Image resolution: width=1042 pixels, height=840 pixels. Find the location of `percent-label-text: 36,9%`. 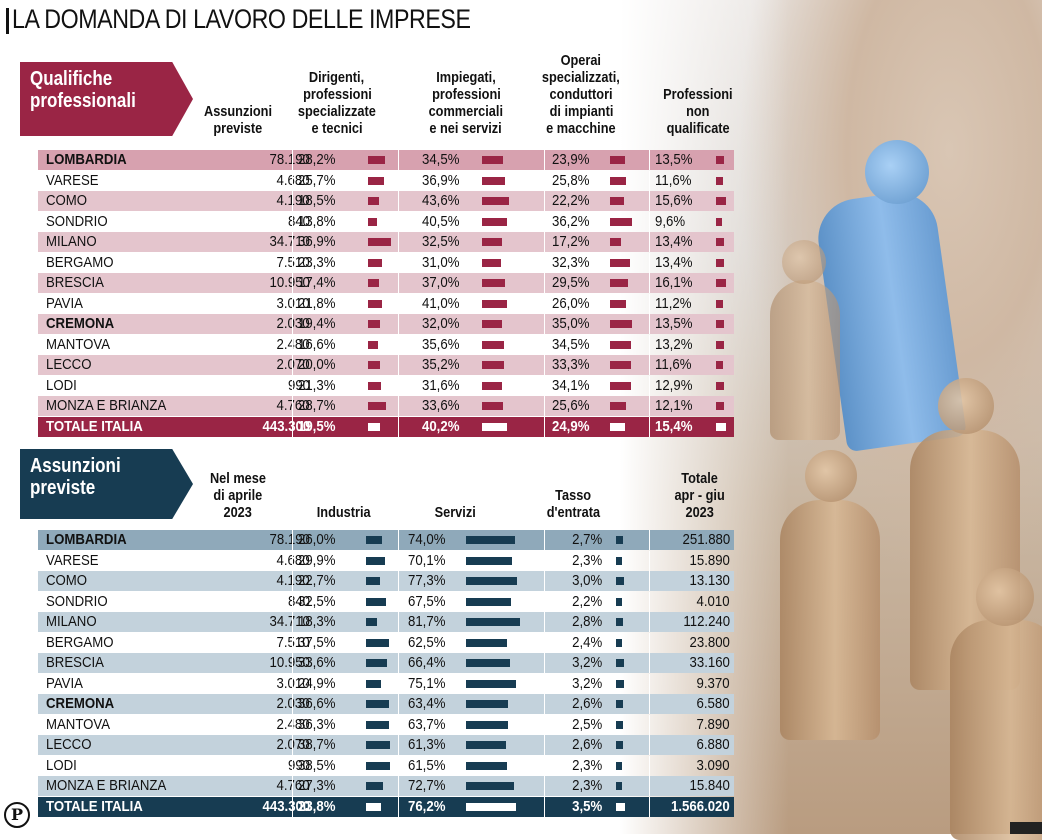

percent-label-text: 36,9% is located at coordinates (441, 180).